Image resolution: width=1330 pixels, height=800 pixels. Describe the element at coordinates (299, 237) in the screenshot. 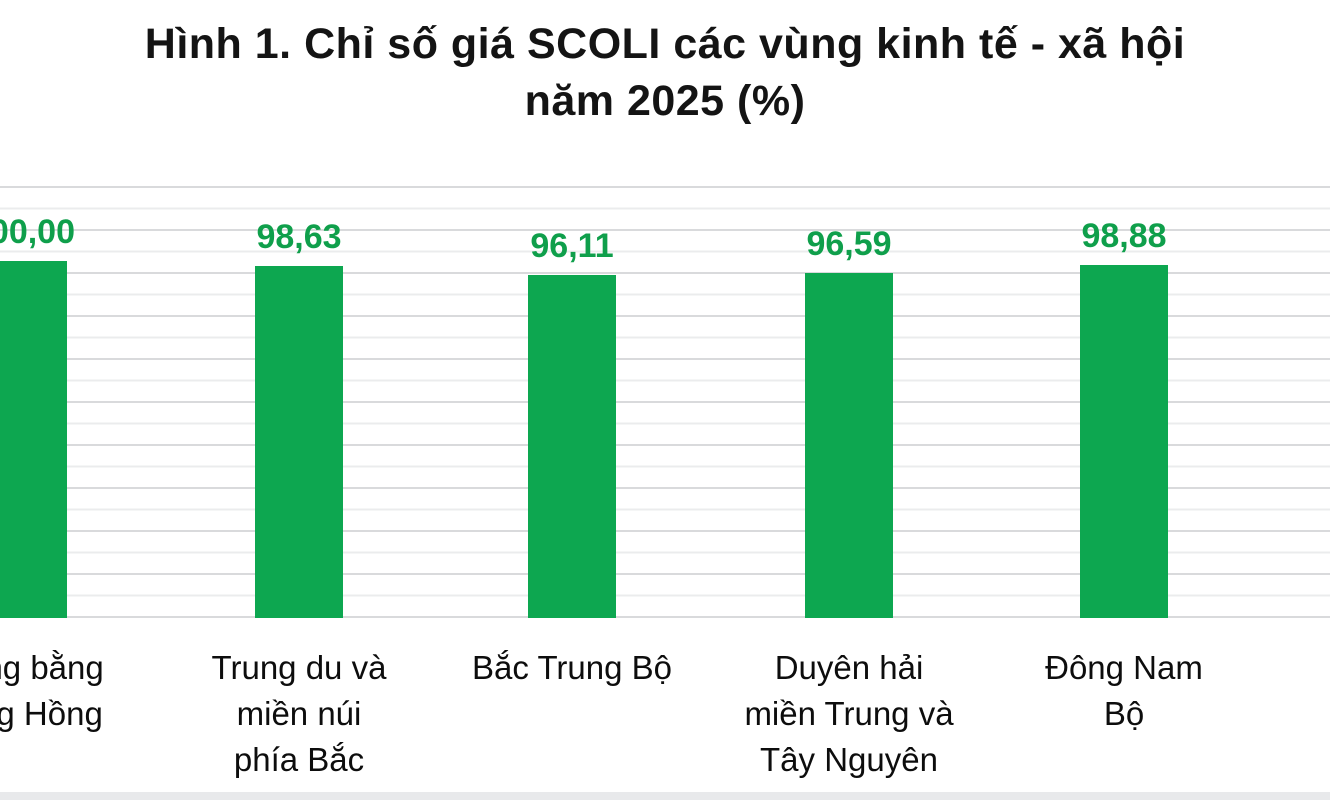

I see `bar-value-label-1: 98,63` at that location.